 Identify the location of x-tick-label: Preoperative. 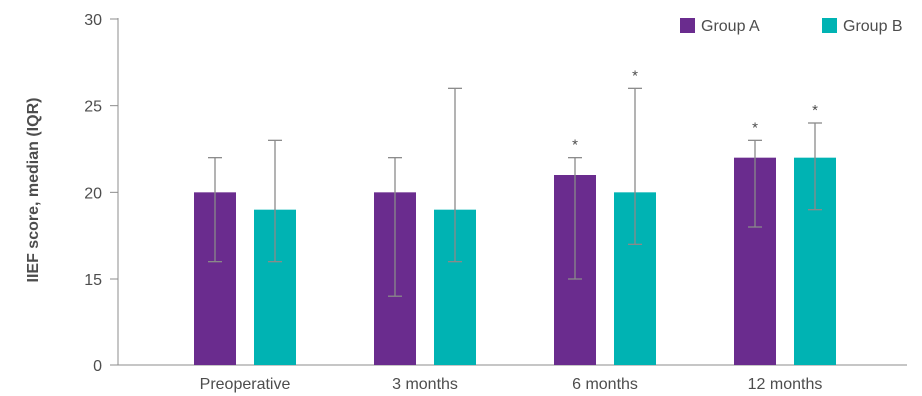
(245, 384).